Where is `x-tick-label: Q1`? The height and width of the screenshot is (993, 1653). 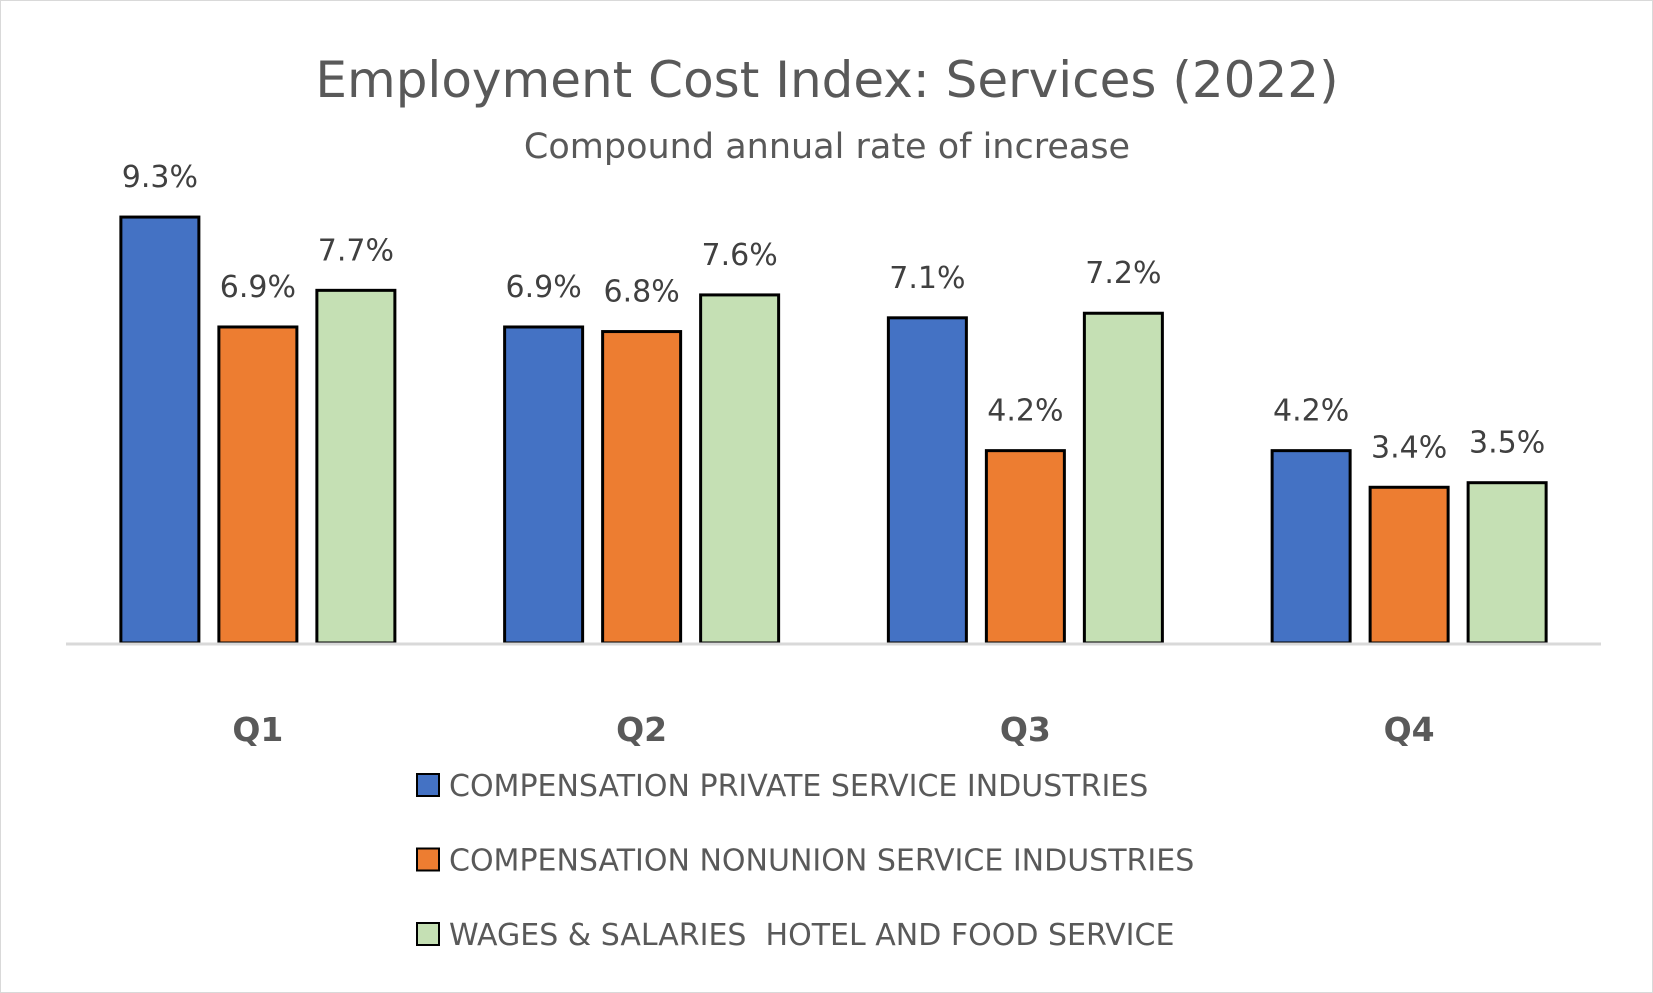
x-tick-label: Q1 is located at coordinates (257, 729).